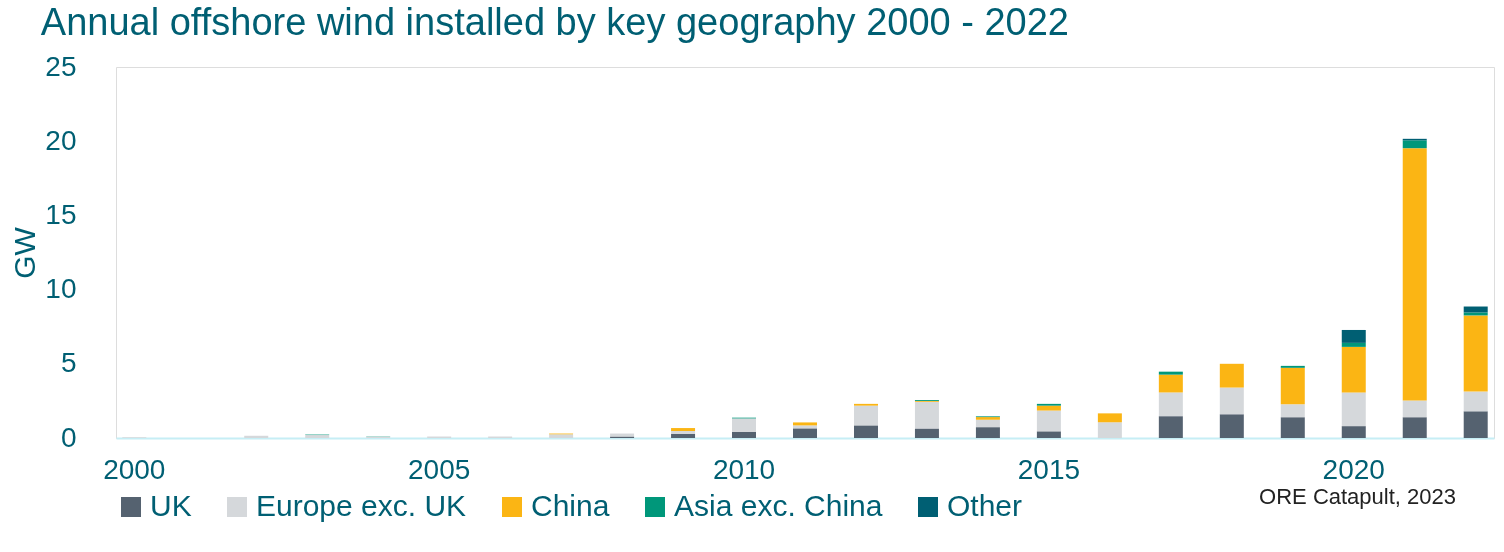 The width and height of the screenshot is (1504, 552). What do you see at coordinates (1353, 469) in the screenshot?
I see `x-tick-label: 2020` at bounding box center [1353, 469].